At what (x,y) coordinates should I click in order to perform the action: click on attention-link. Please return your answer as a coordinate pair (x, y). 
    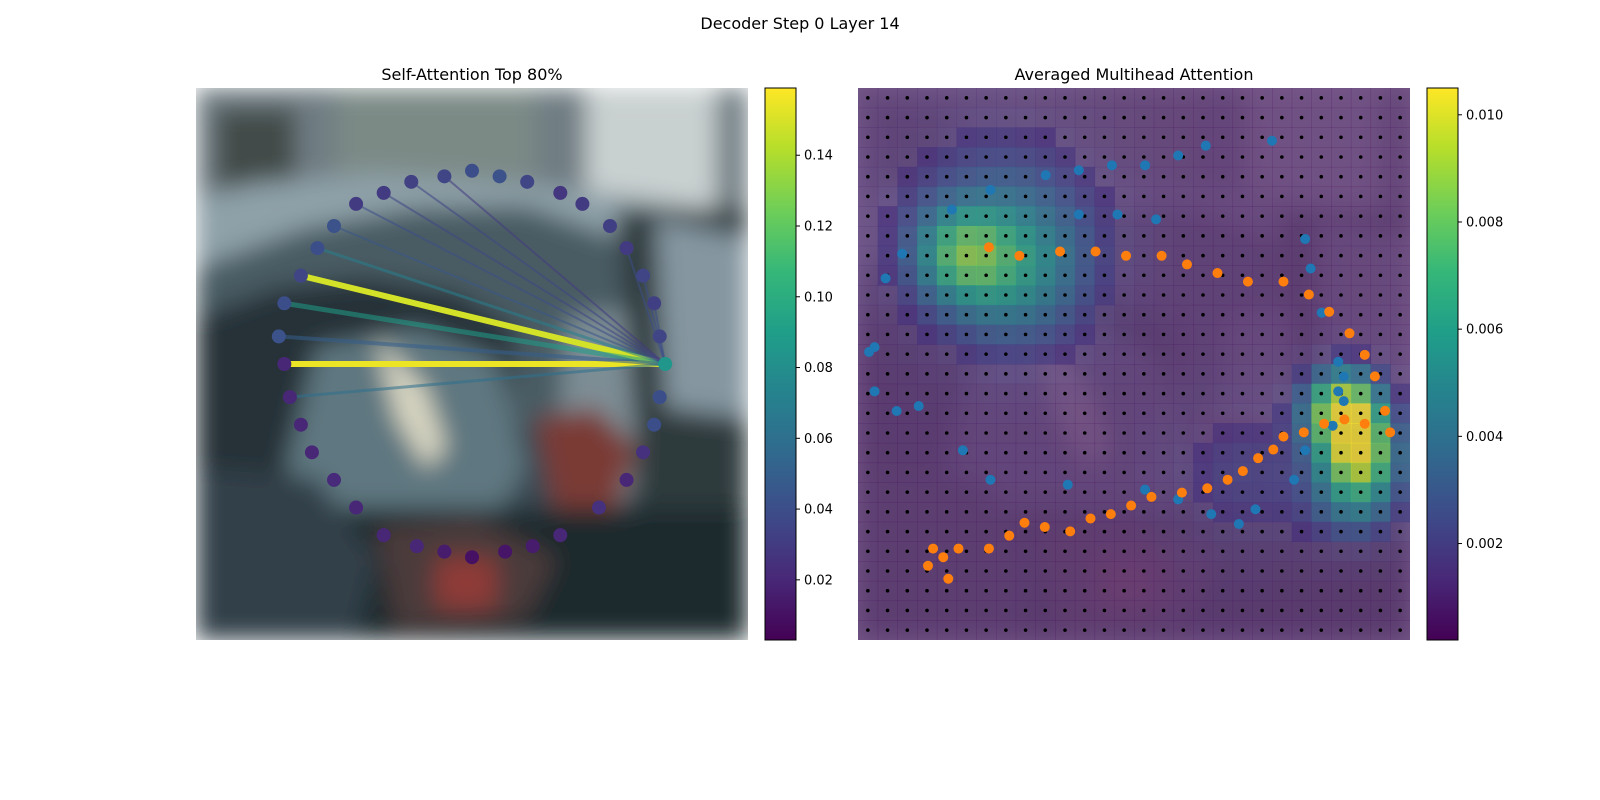
    Looking at the image, I should click on (646, 306).